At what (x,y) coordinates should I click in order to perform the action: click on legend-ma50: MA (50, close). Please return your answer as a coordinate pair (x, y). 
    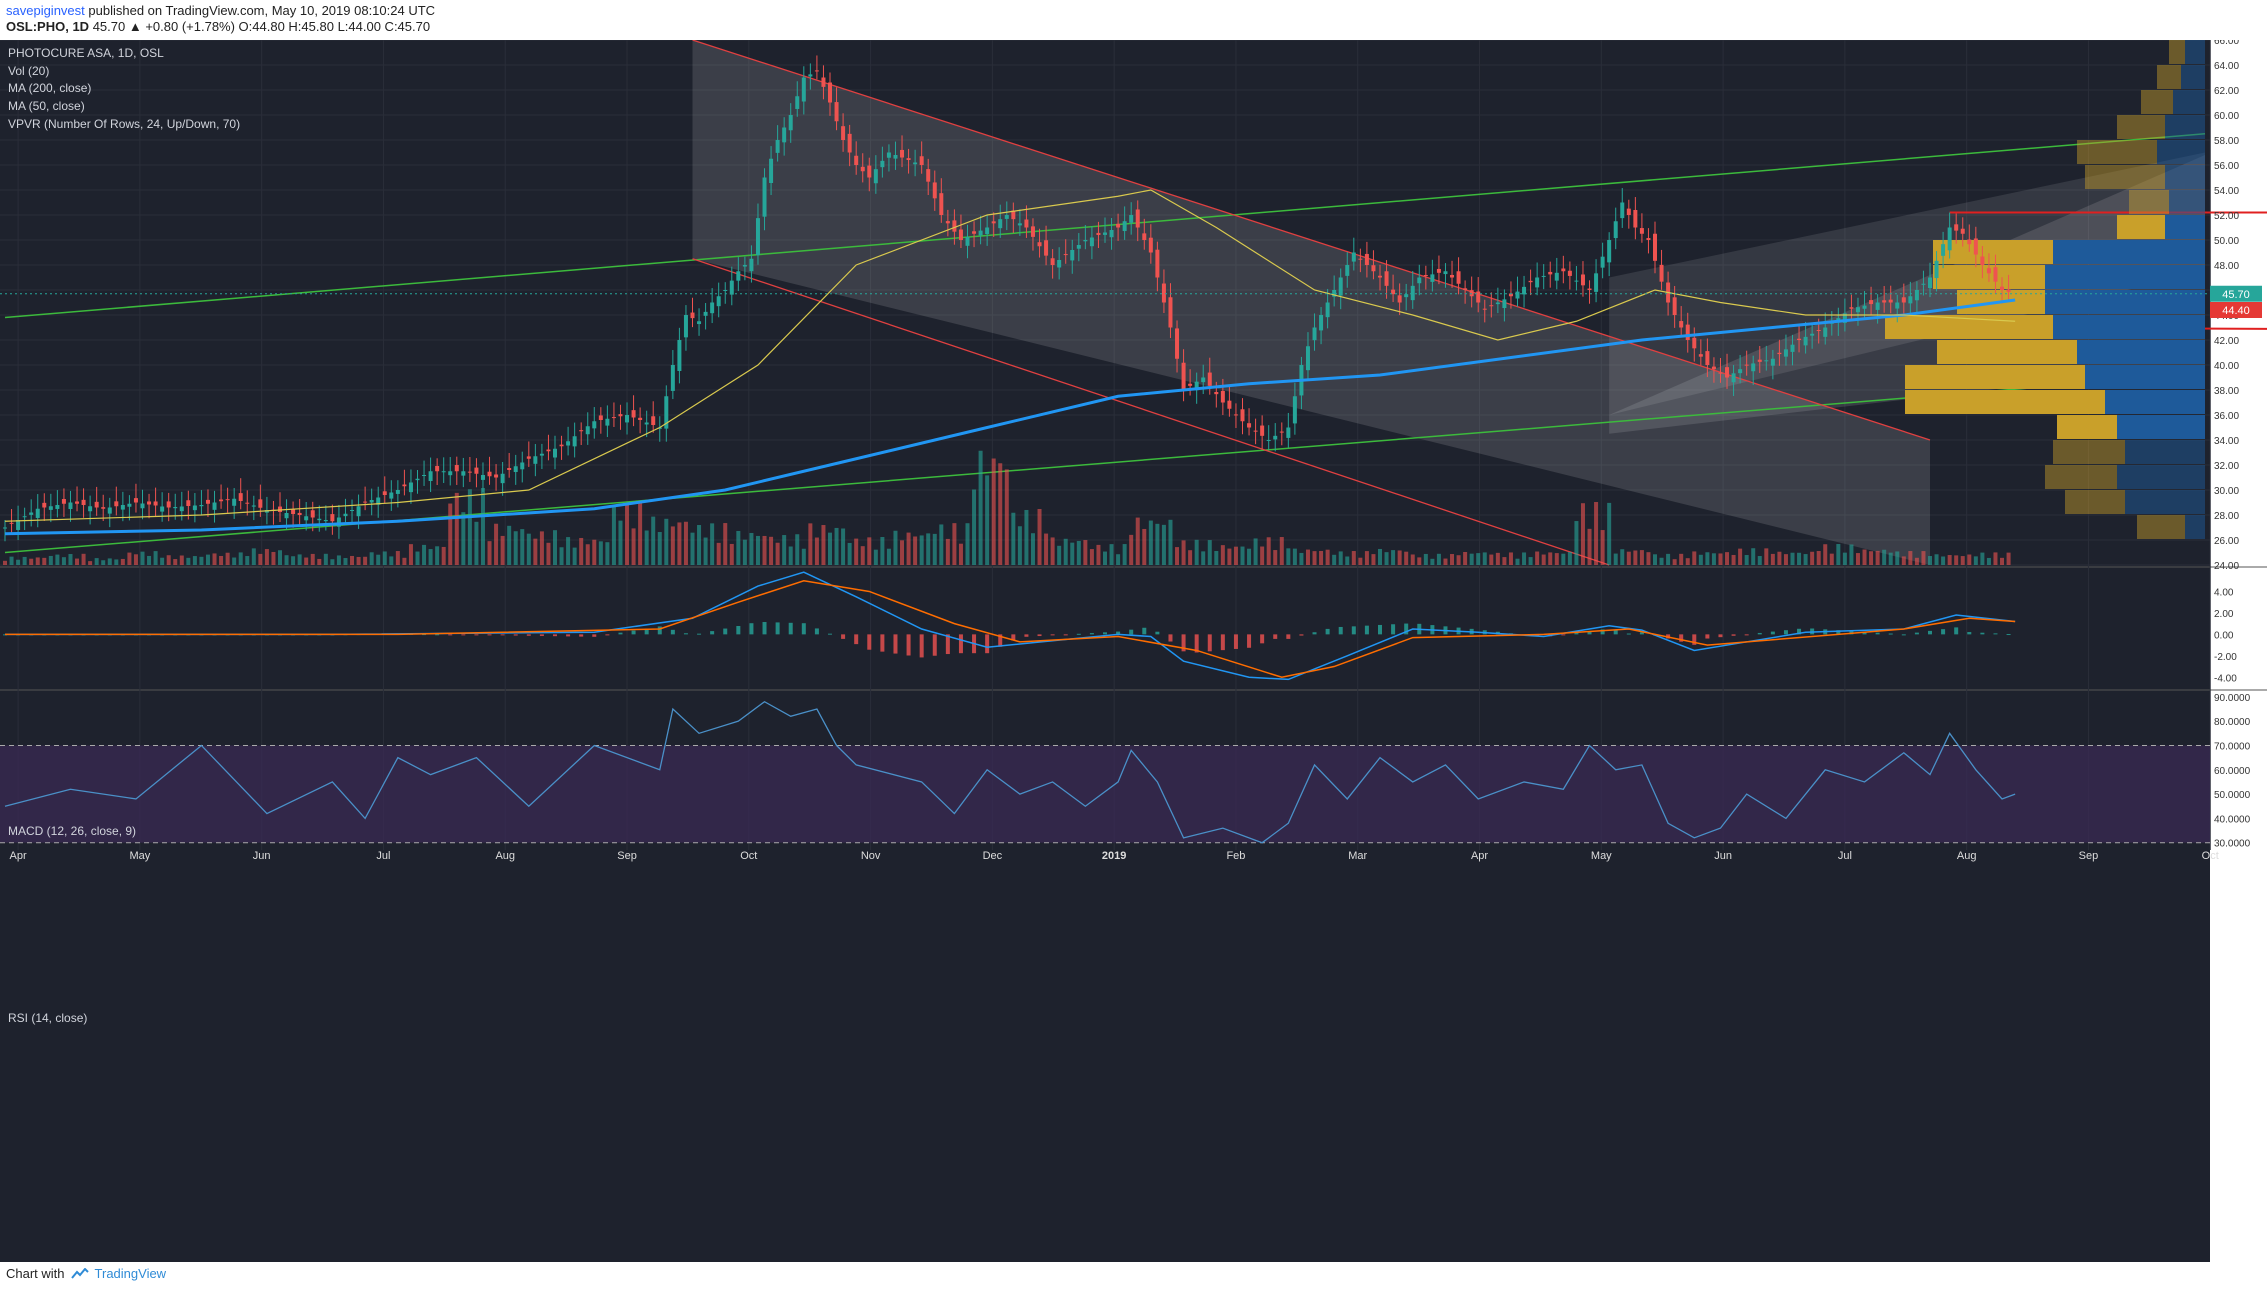
    Looking at the image, I should click on (46, 106).